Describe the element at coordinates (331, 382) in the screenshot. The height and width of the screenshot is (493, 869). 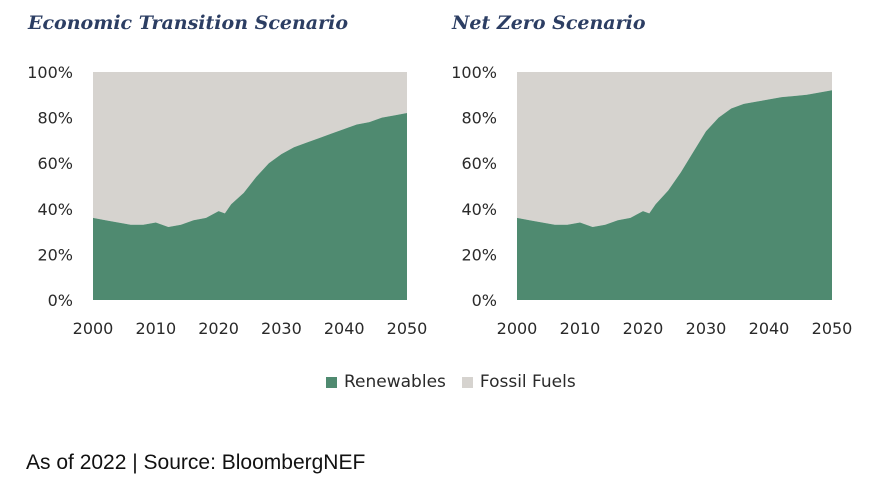
I see `legend-swatch-renewables` at that location.